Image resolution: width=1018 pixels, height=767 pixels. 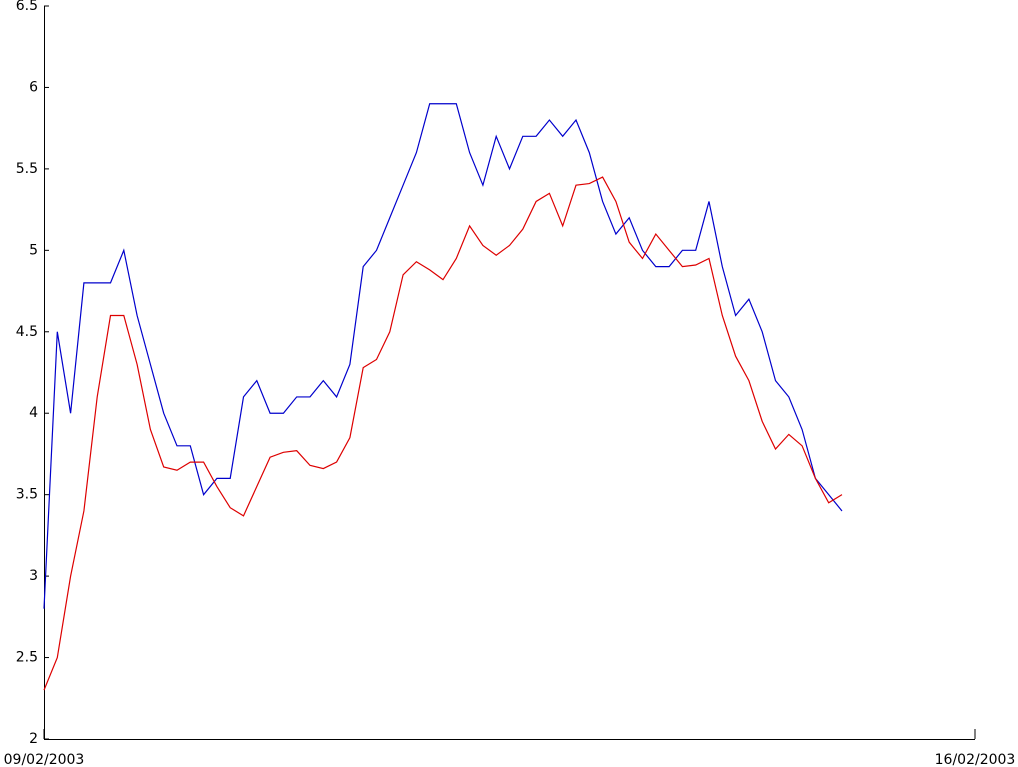 What do you see at coordinates (975, 759) in the screenshot?
I see `x-tick-label: 16/02/2003` at bounding box center [975, 759].